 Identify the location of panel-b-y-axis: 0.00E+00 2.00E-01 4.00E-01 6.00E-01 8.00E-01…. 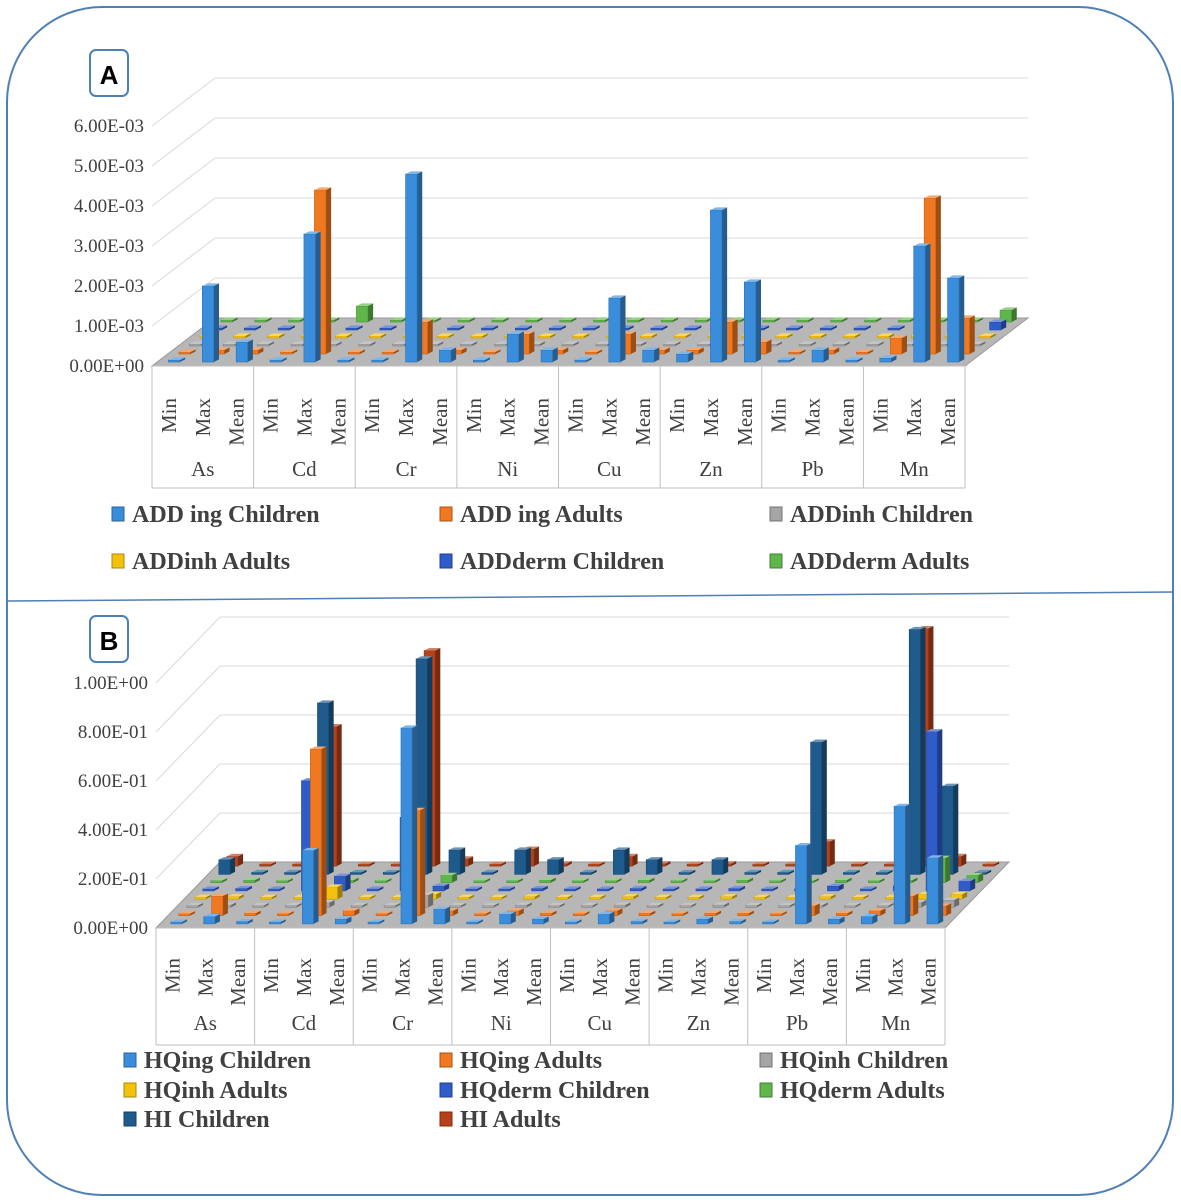
(110, 806).